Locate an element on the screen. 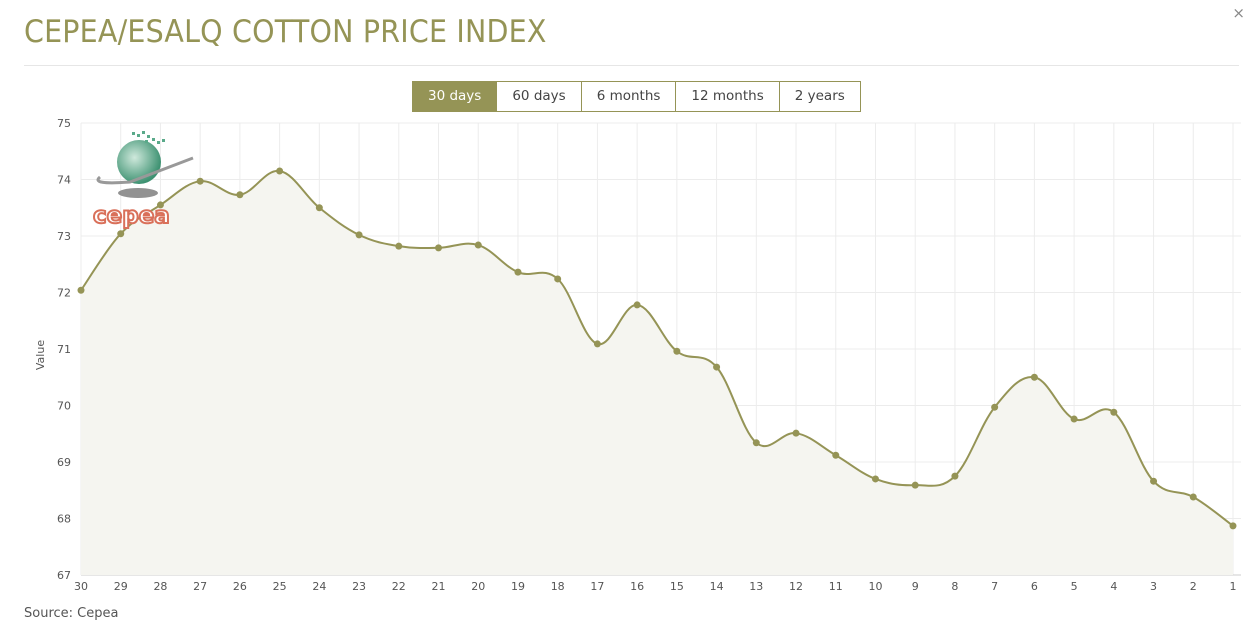  x-tick-label: 22 is located at coordinates (399, 586).